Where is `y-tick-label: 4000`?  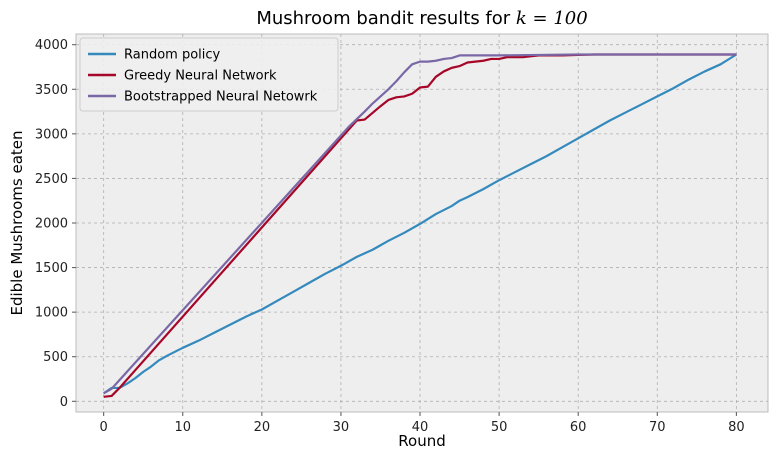 y-tick-label: 4000 is located at coordinates (51, 45).